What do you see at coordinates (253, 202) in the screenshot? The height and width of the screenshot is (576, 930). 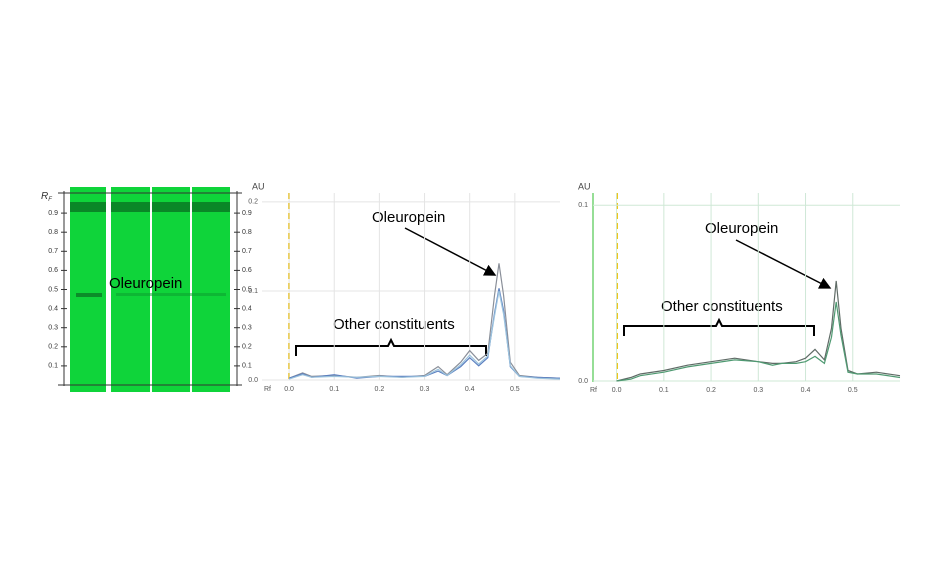 I see `y-tick-label: 0.2` at bounding box center [253, 202].